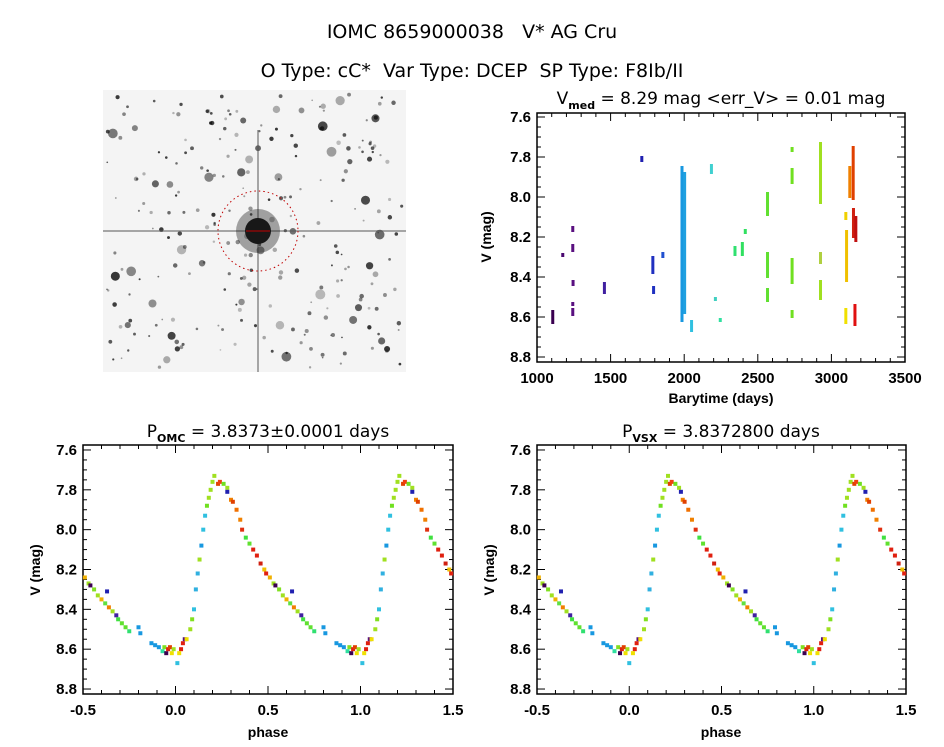 The width and height of the screenshot is (944, 747). I want to click on y-tick-label: 8.0, so click(66, 530).